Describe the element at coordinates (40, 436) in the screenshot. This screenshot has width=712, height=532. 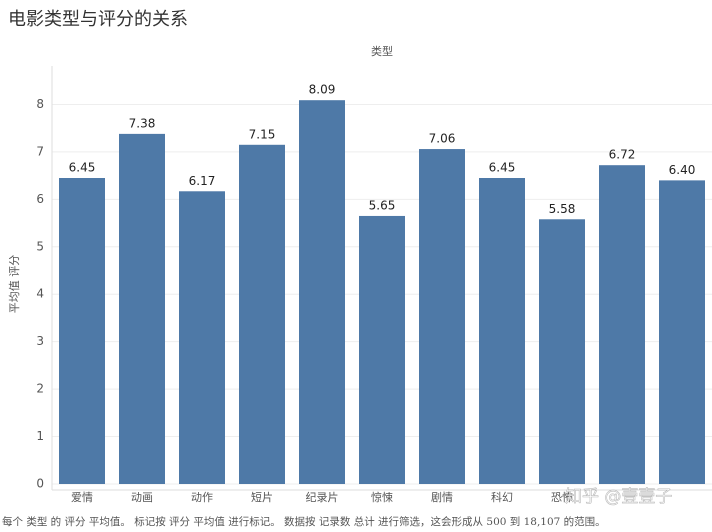
I see `y-tick-label: 1` at that location.